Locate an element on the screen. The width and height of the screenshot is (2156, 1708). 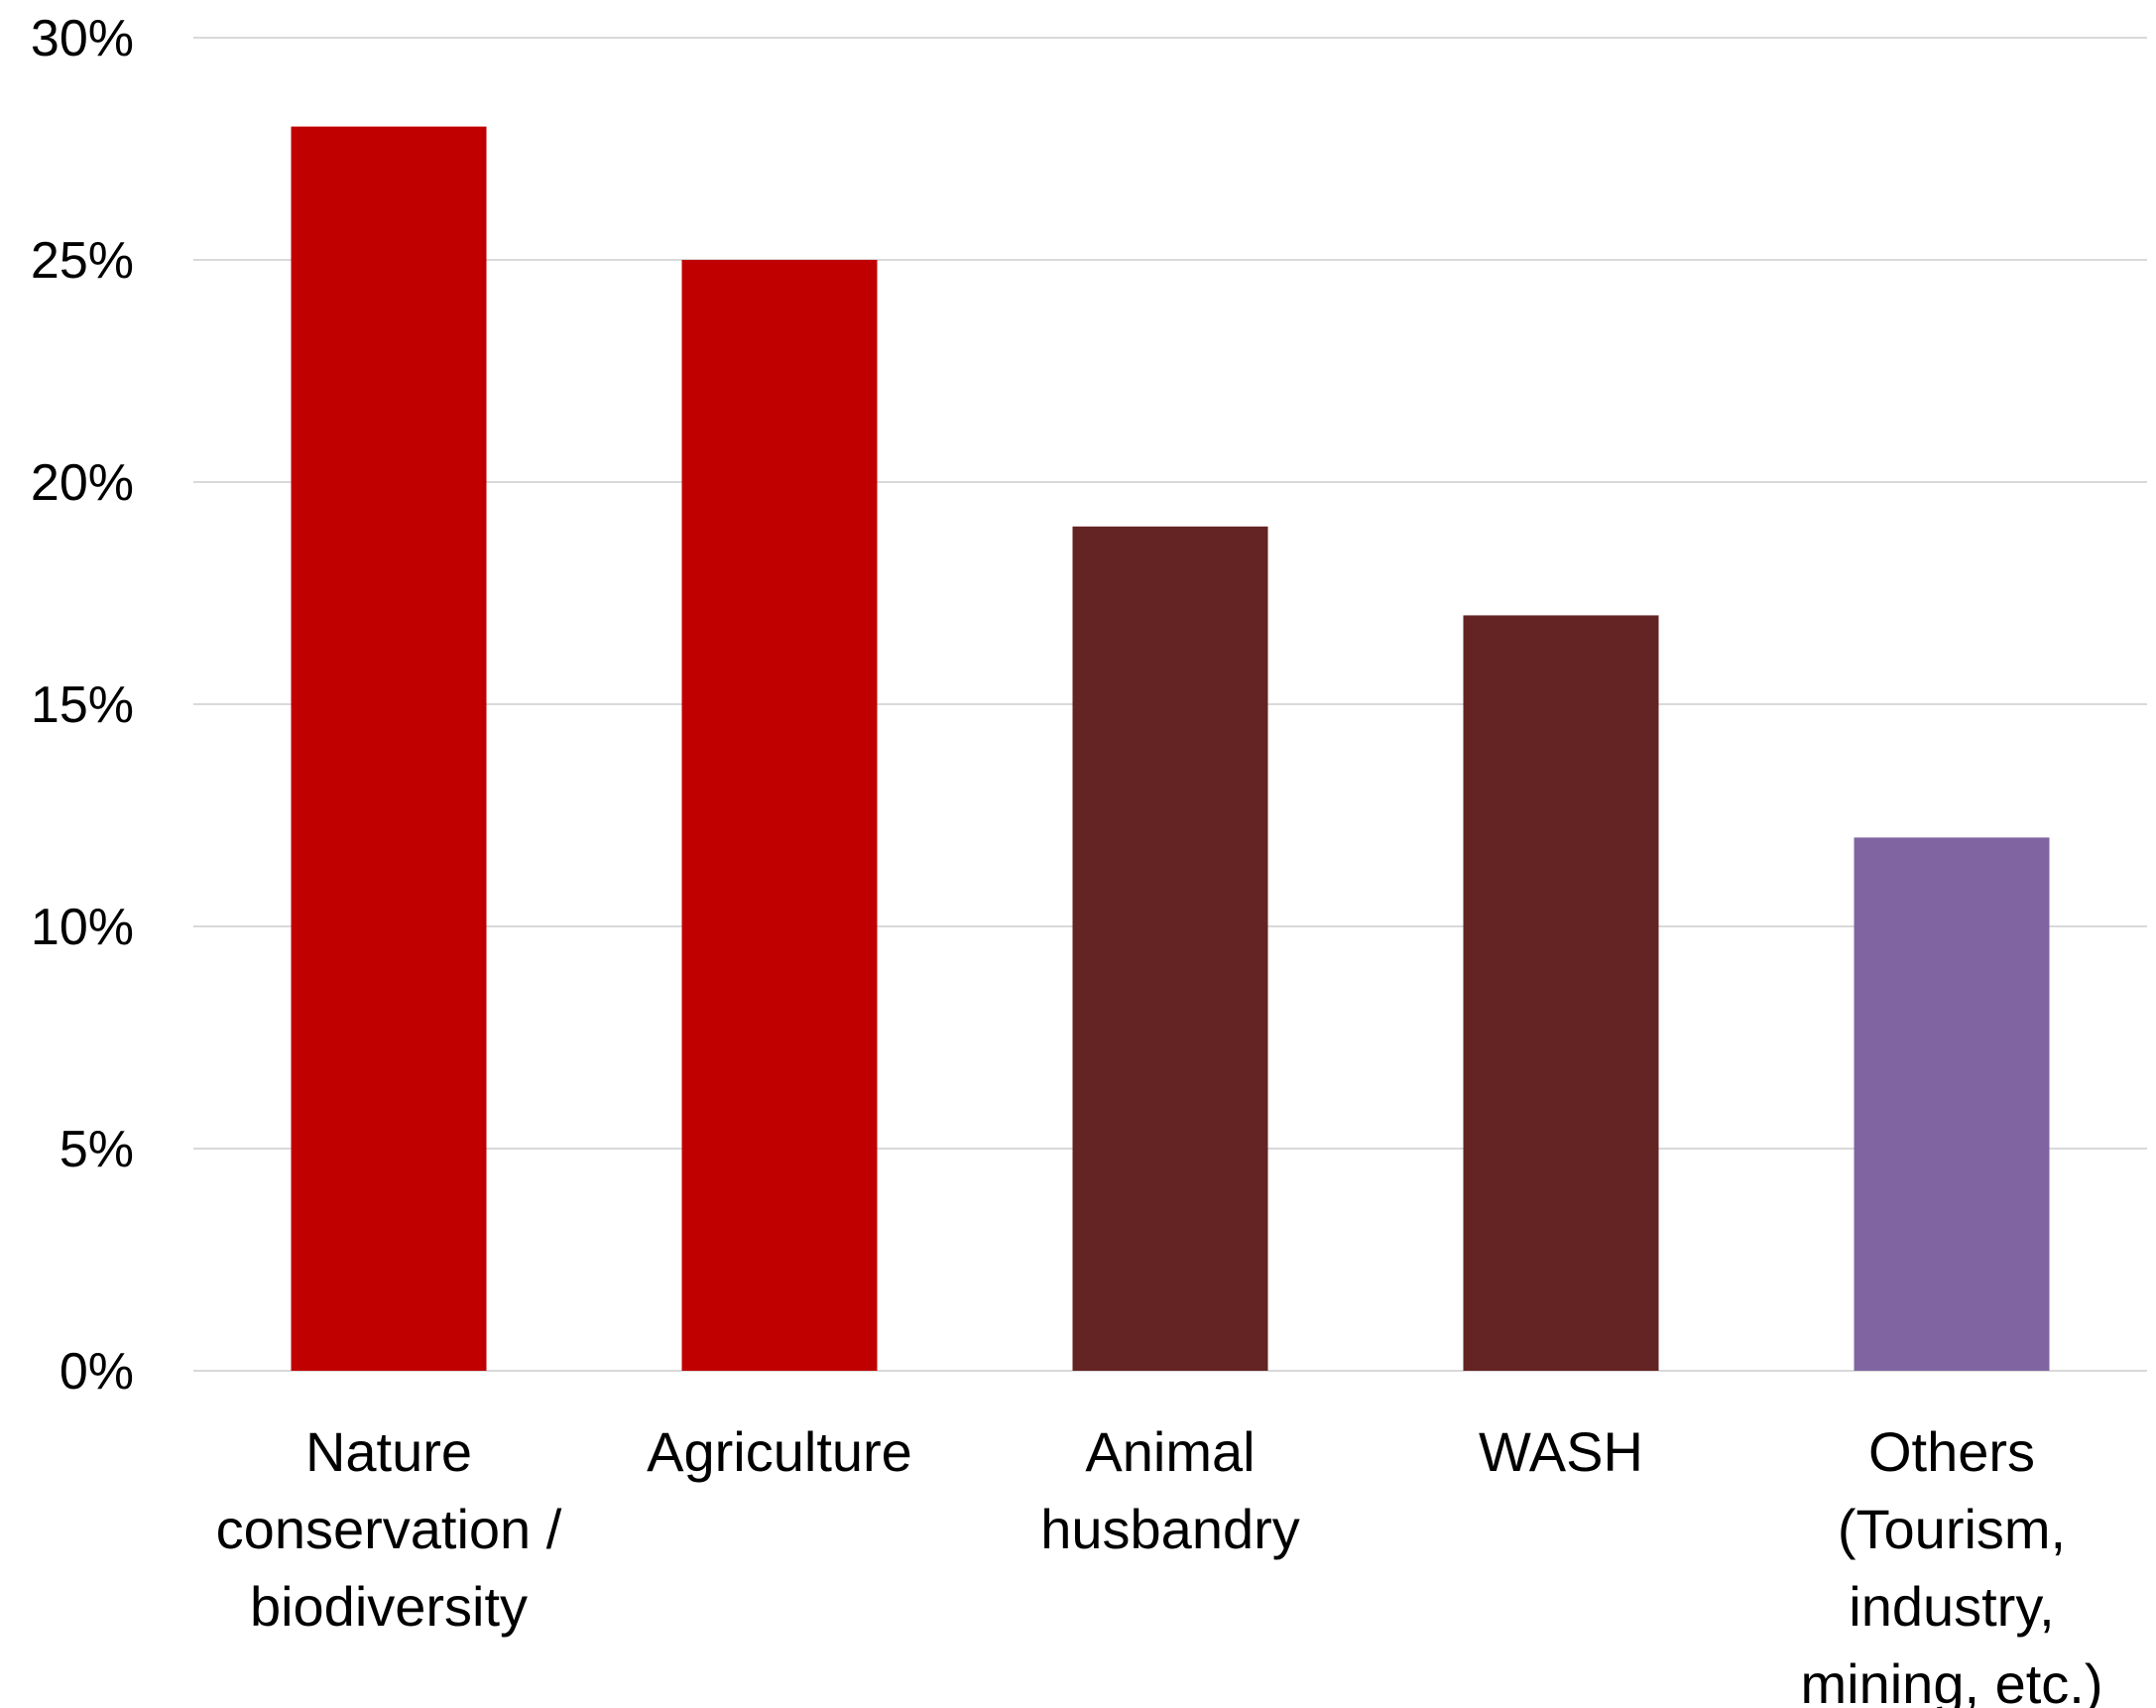
x-category-label: WASH is located at coordinates (1561, 1451).